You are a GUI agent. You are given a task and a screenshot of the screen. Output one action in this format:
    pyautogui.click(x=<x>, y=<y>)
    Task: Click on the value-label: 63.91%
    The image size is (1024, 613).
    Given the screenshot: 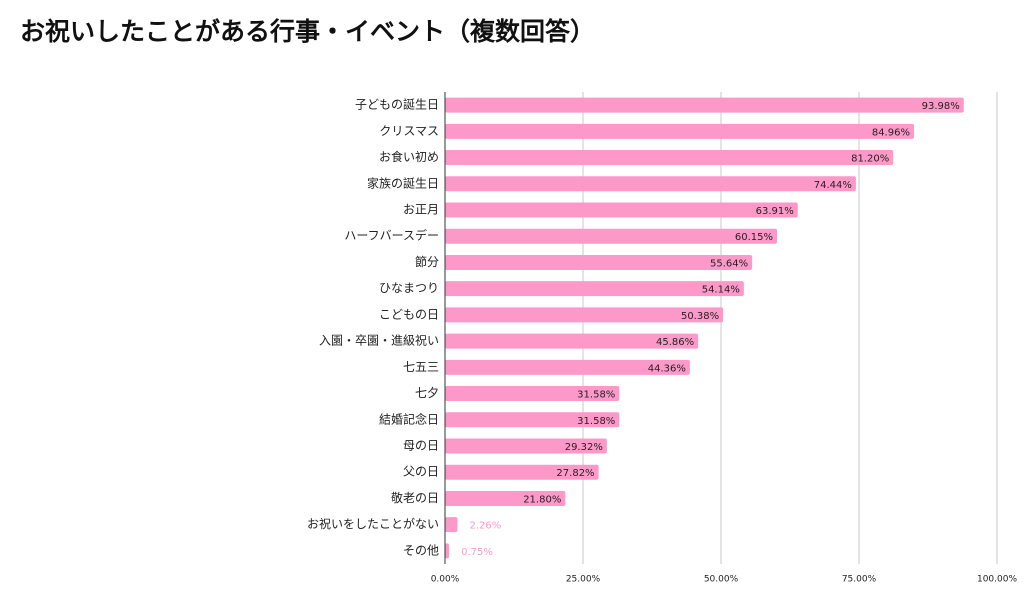 What is the action you would take?
    pyautogui.click(x=775, y=211)
    